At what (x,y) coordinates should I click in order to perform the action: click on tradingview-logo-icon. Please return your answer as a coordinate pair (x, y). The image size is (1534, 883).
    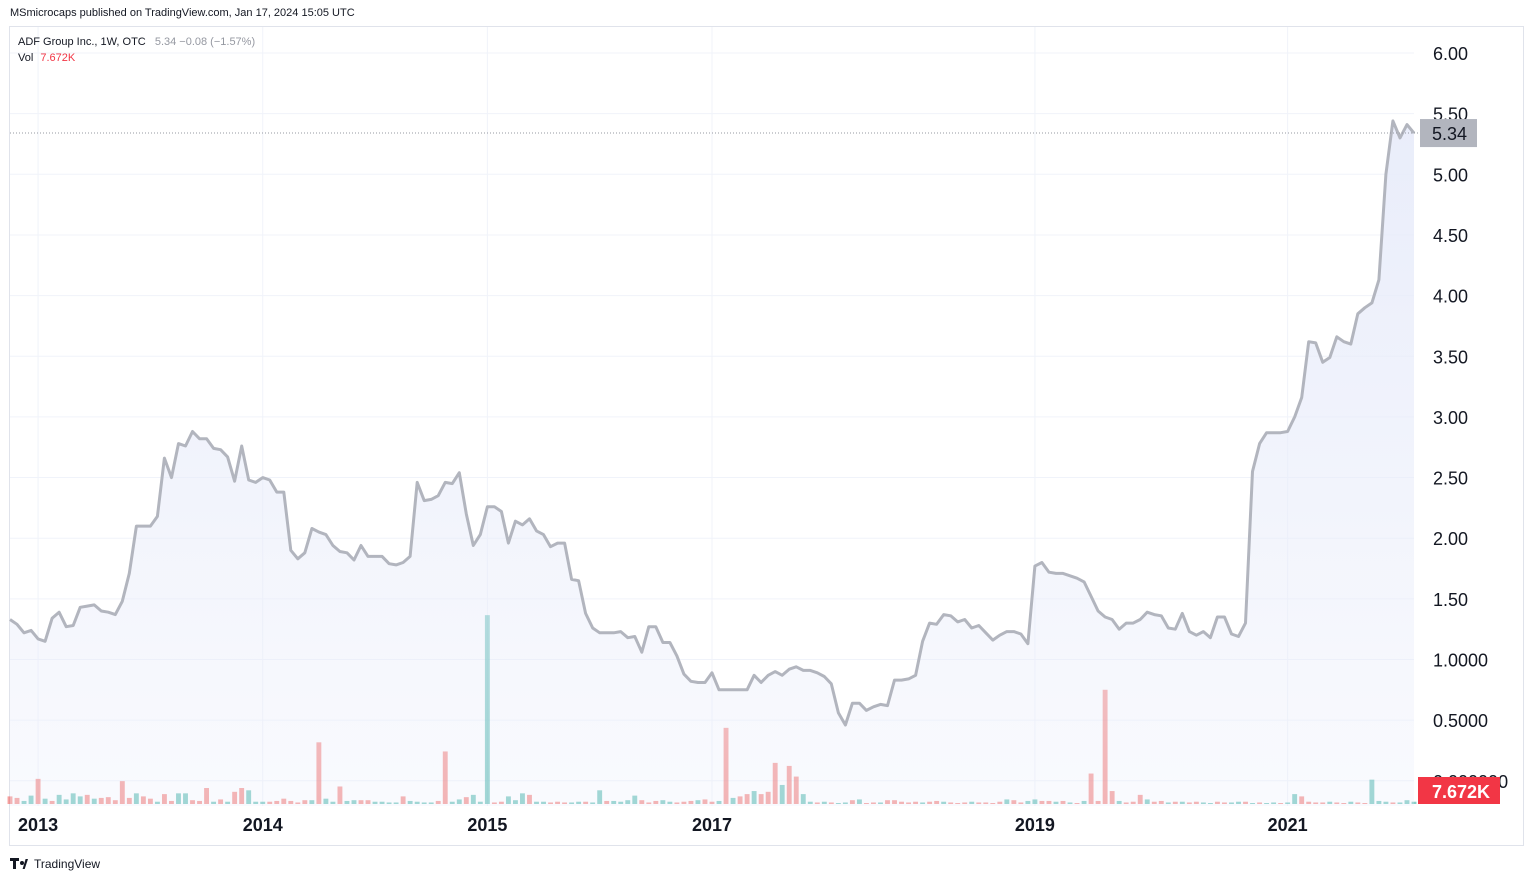
    Looking at the image, I should click on (20, 864).